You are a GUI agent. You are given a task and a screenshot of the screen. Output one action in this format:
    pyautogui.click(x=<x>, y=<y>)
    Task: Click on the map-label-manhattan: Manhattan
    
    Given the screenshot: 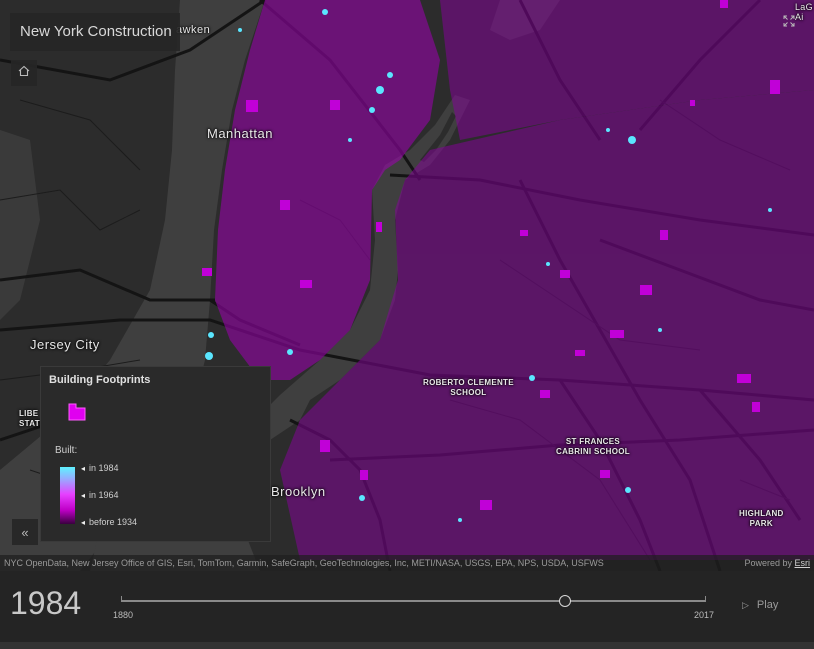 What is the action you would take?
    pyautogui.click(x=240, y=133)
    